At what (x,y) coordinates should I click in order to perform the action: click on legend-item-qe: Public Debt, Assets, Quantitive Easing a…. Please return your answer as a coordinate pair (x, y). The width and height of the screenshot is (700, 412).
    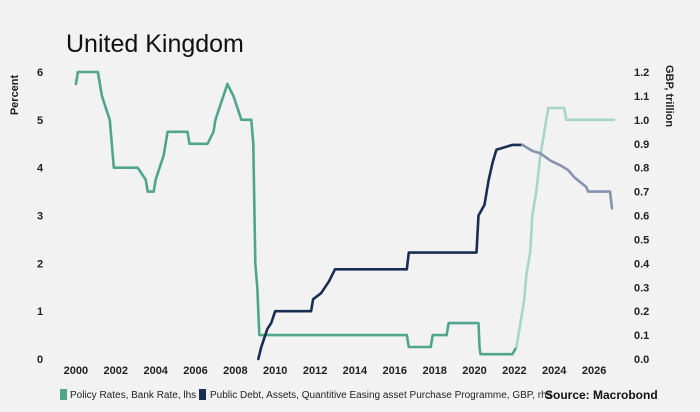
    Looking at the image, I should click on (375, 395).